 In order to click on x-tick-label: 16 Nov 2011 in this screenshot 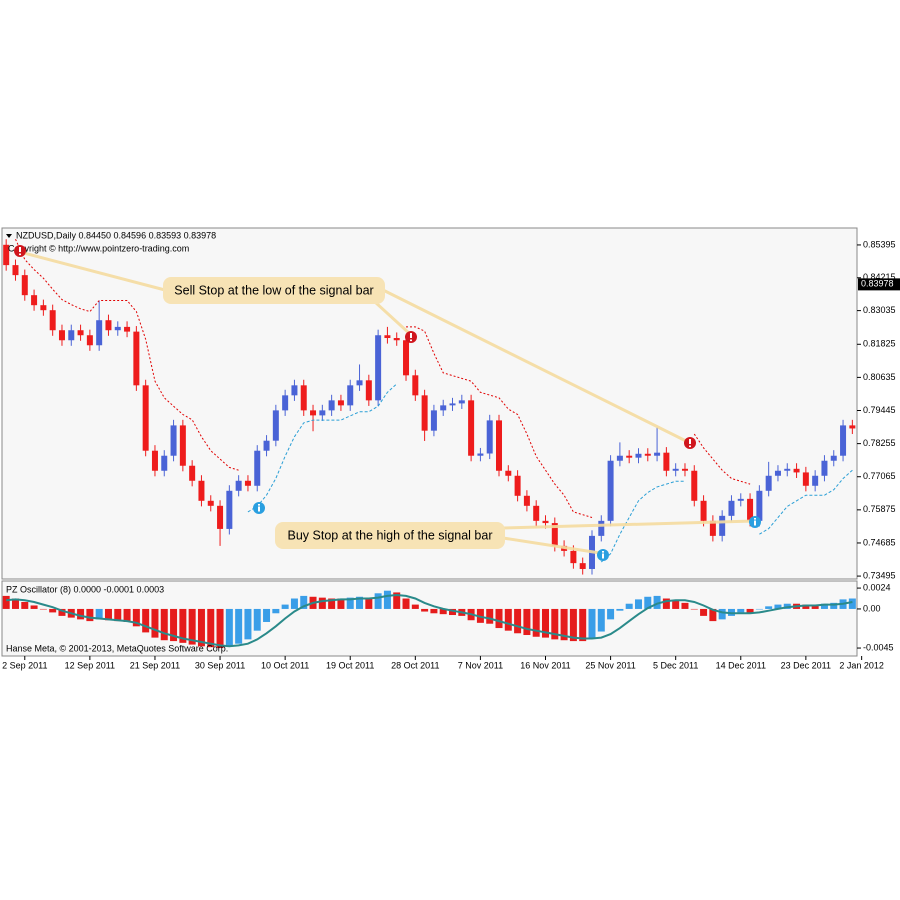, I will do `click(545, 665)`.